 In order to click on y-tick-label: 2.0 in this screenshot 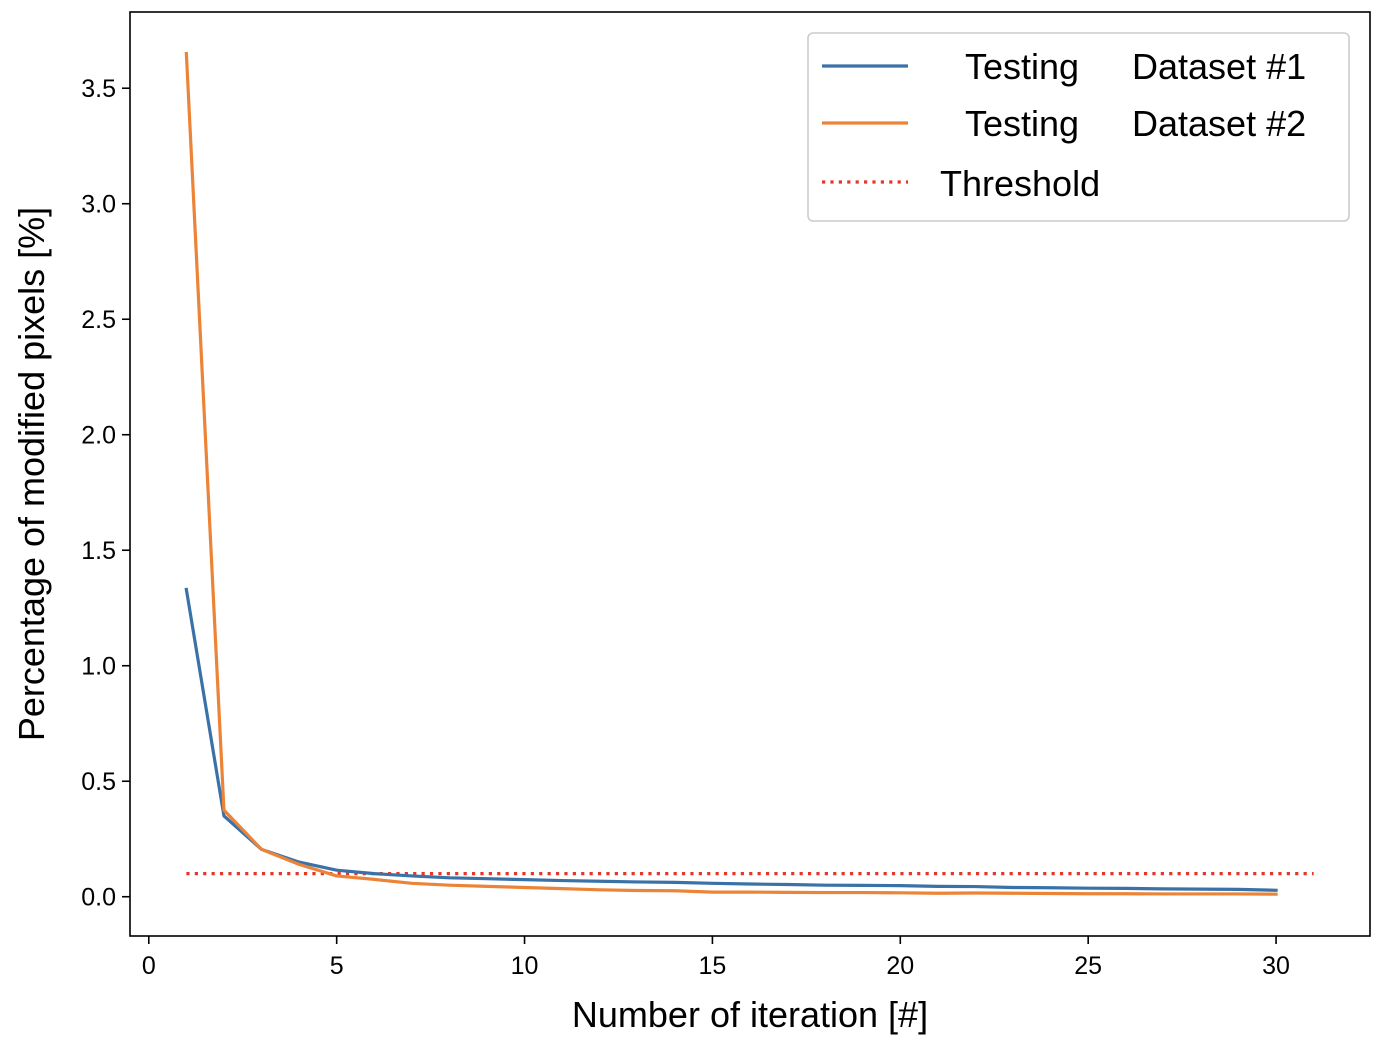, I will do `click(98, 436)`.